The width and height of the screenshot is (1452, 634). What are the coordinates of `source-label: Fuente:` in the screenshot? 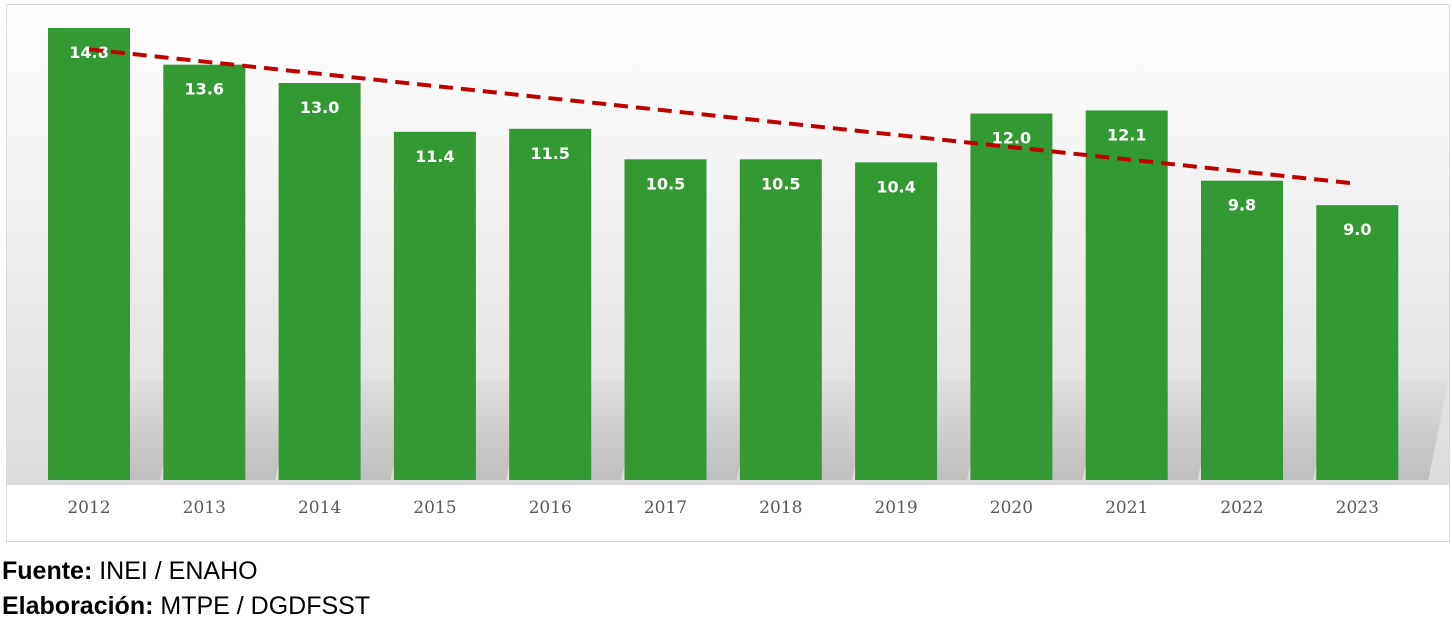 It's located at (47, 571).